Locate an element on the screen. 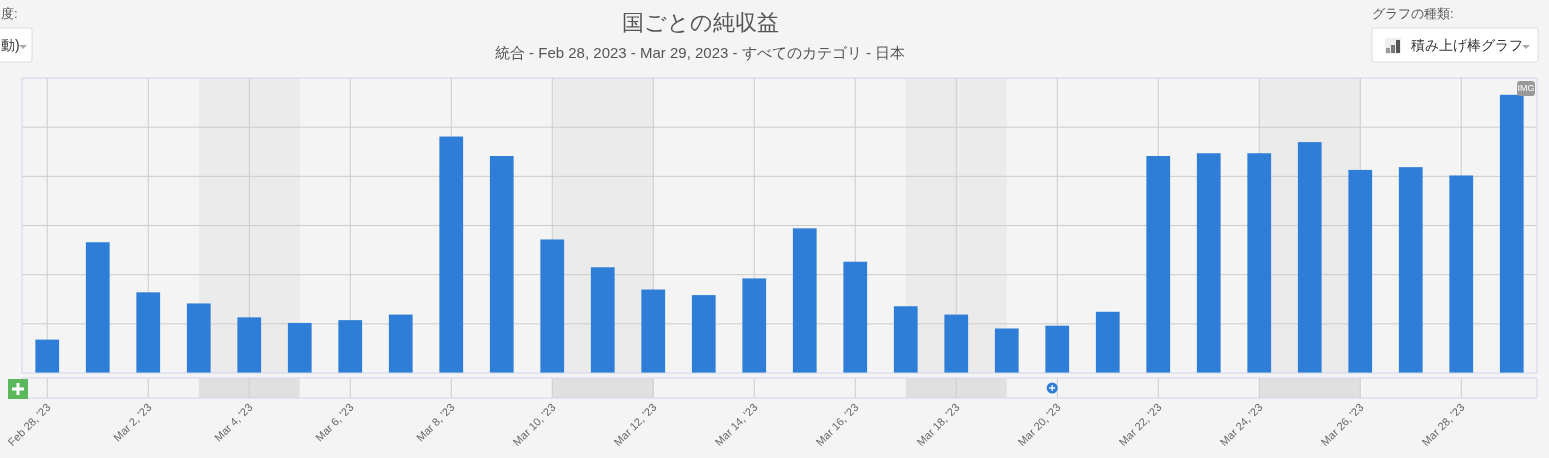 The width and height of the screenshot is (1549, 458). x-tick-label: Mar 4, '23 is located at coordinates (233, 422).